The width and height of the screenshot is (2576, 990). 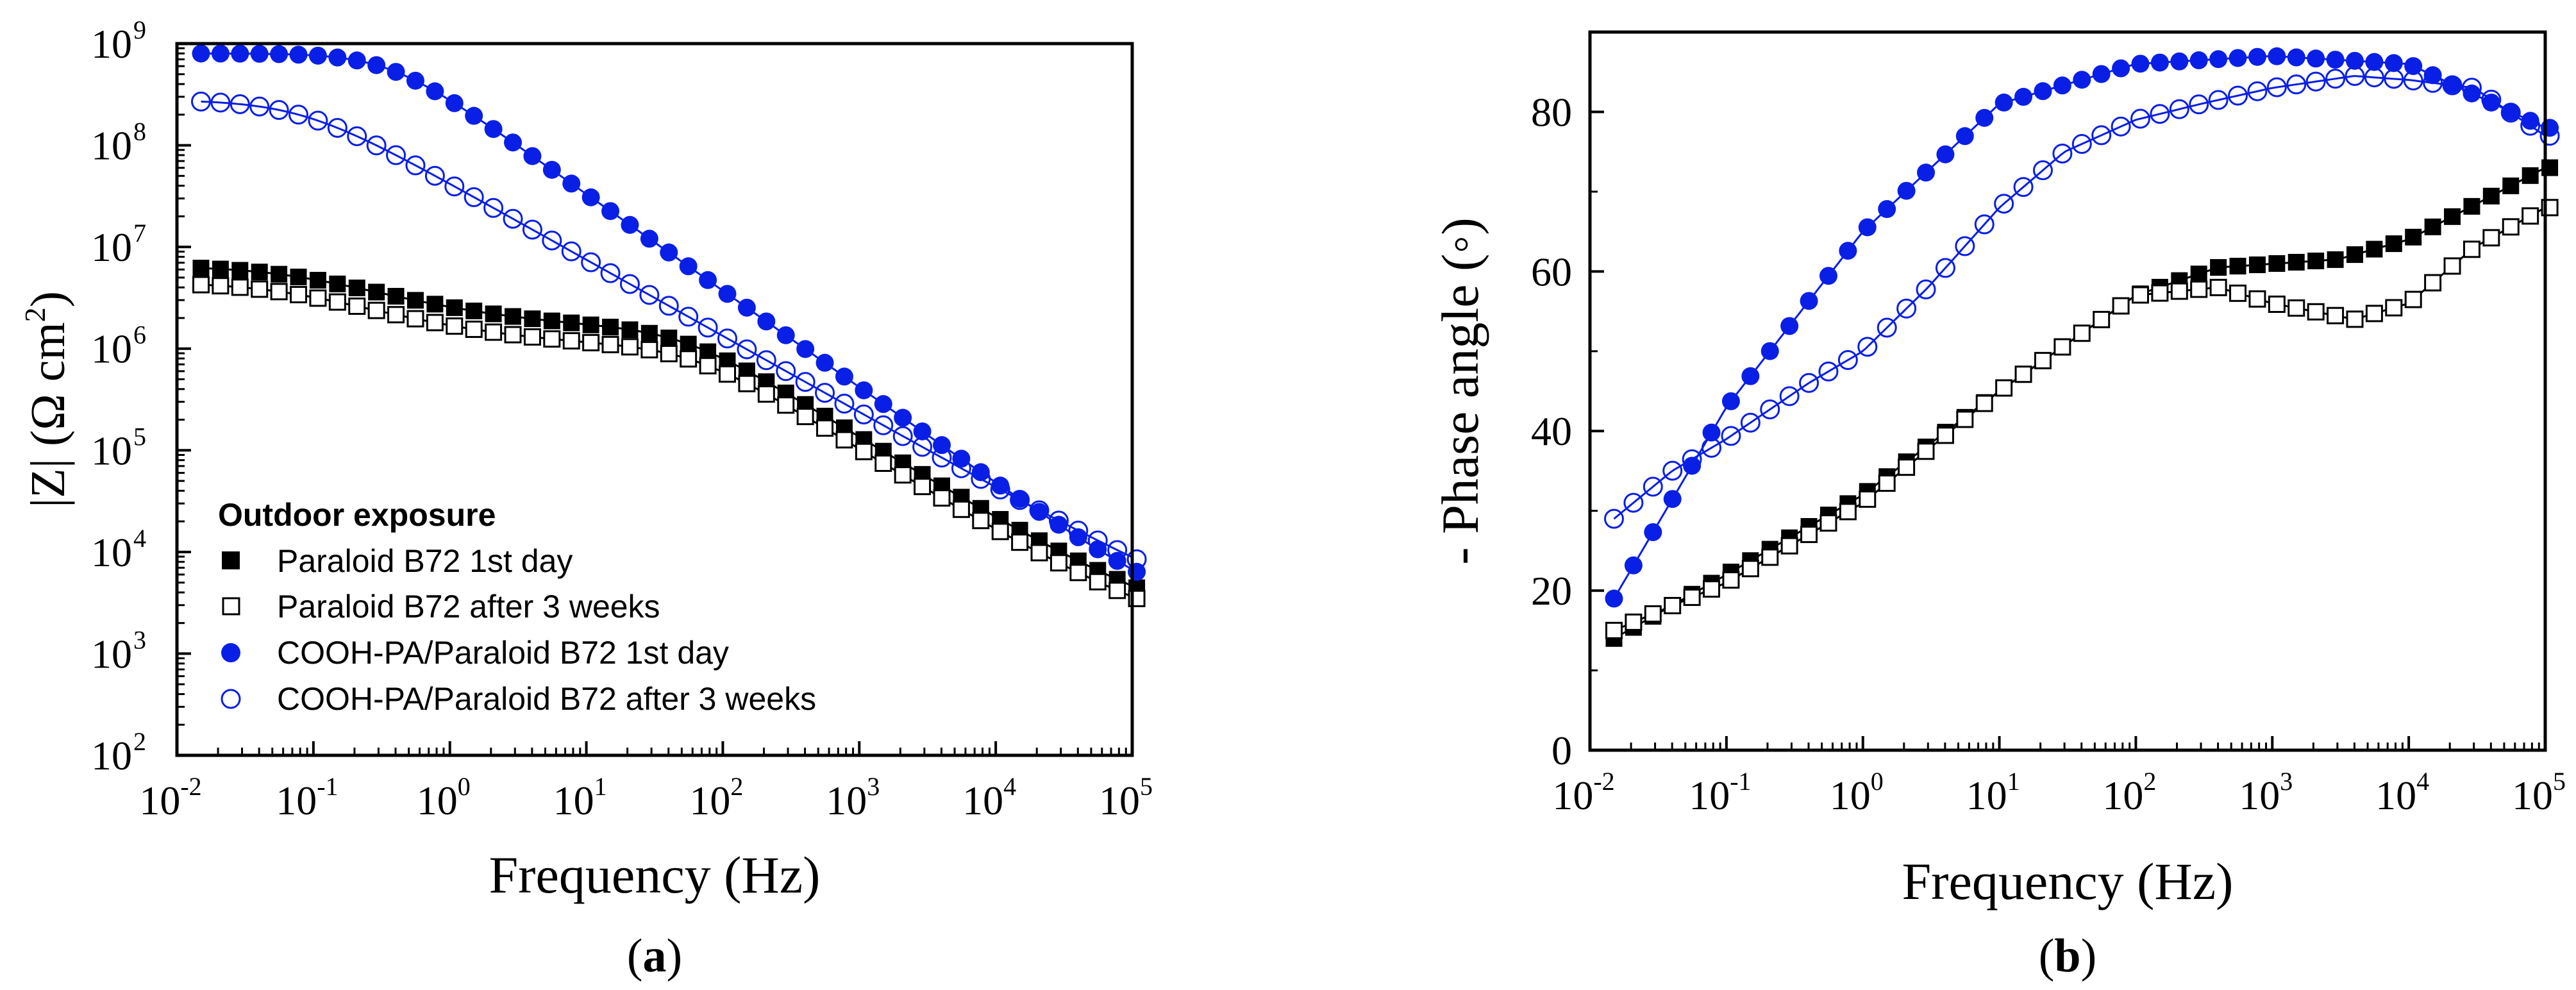 I want to click on x-tick-label: 10⁰, so click(x=444, y=797).